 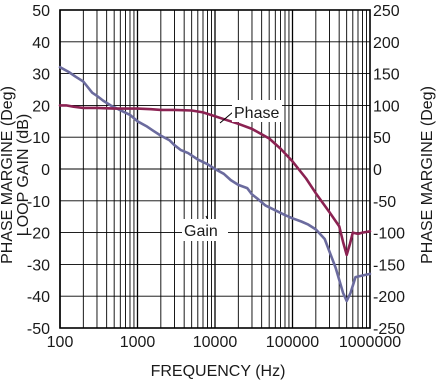 I want to click on gain-label: Gain, so click(x=201, y=231).